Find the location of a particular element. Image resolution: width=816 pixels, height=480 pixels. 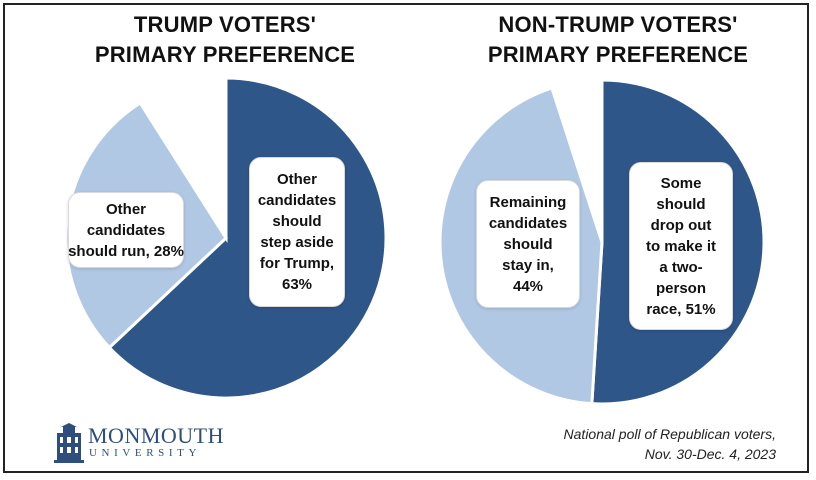

slice-label-line: Some is located at coordinates (681, 183).